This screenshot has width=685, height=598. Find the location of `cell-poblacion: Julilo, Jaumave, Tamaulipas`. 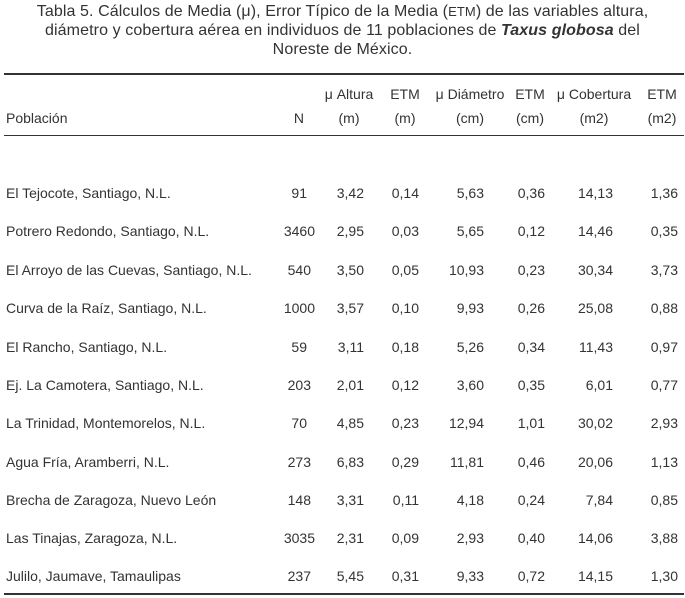

cell-poblacion: Julilo, Jaumave, Tamaulipas is located at coordinates (93, 576).